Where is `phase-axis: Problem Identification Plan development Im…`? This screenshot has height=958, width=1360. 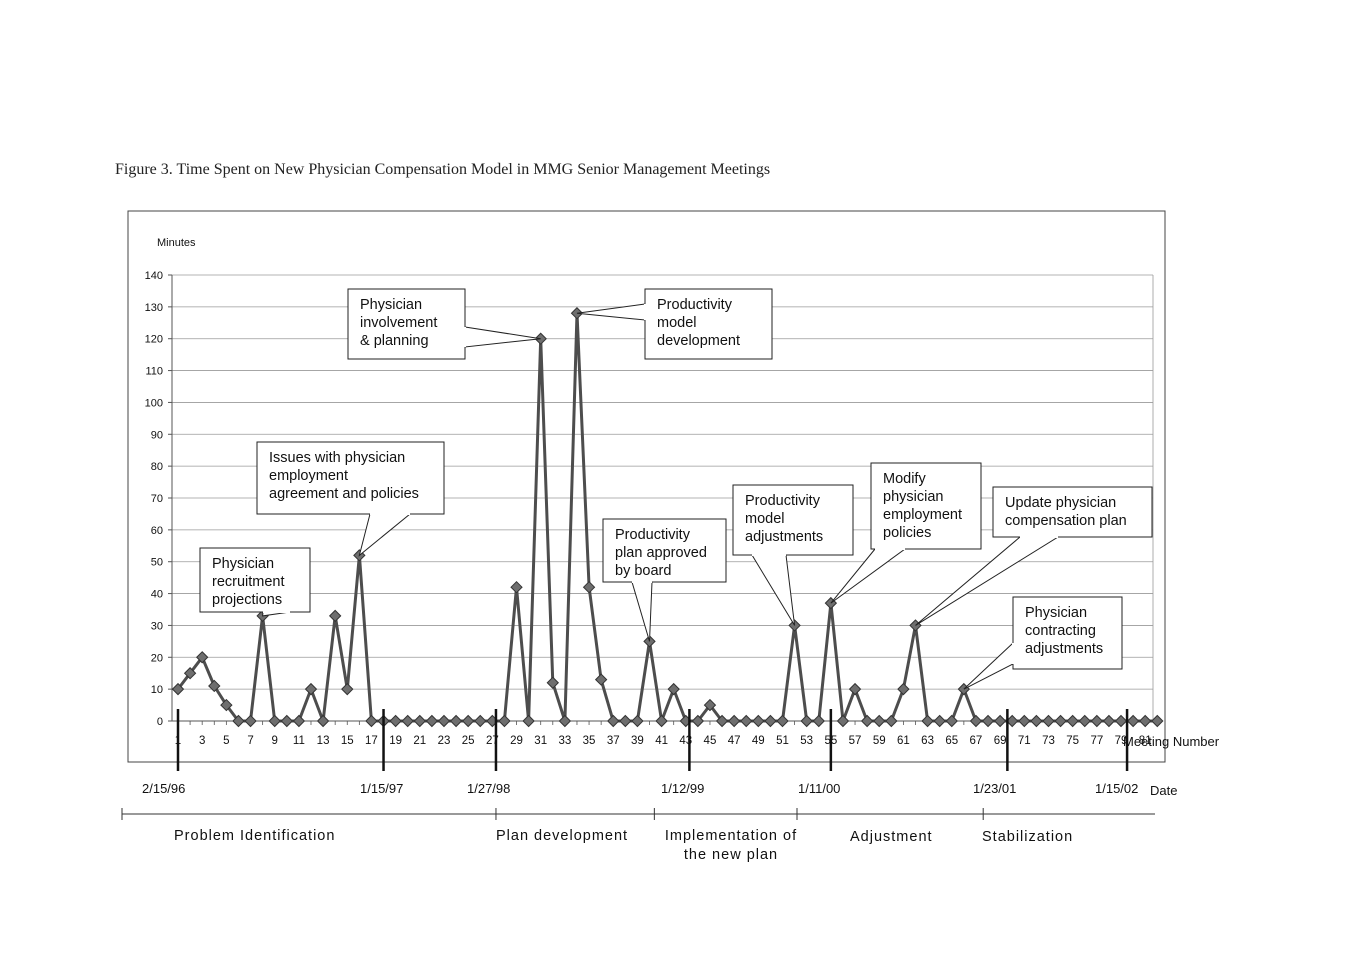
phase-axis: Problem Identification Plan development Im… is located at coordinates (638, 835).